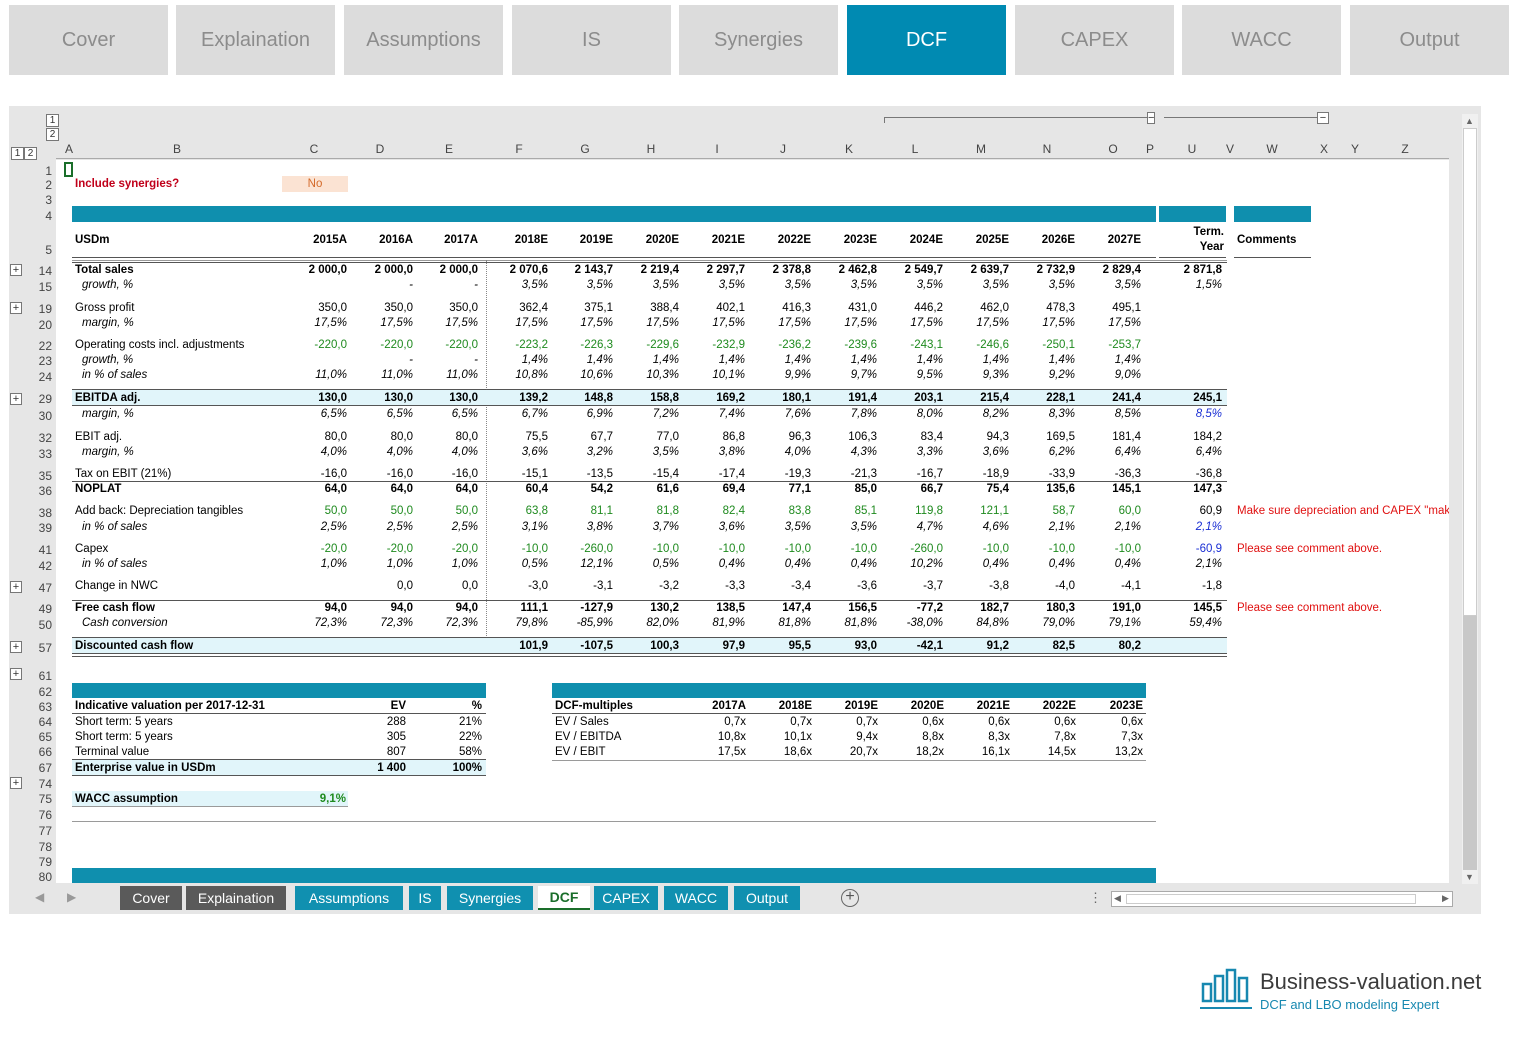 This screenshot has width=1516, height=1040. Describe the element at coordinates (591, 40) in the screenshot. I see `top-tab-is: IS` at that location.